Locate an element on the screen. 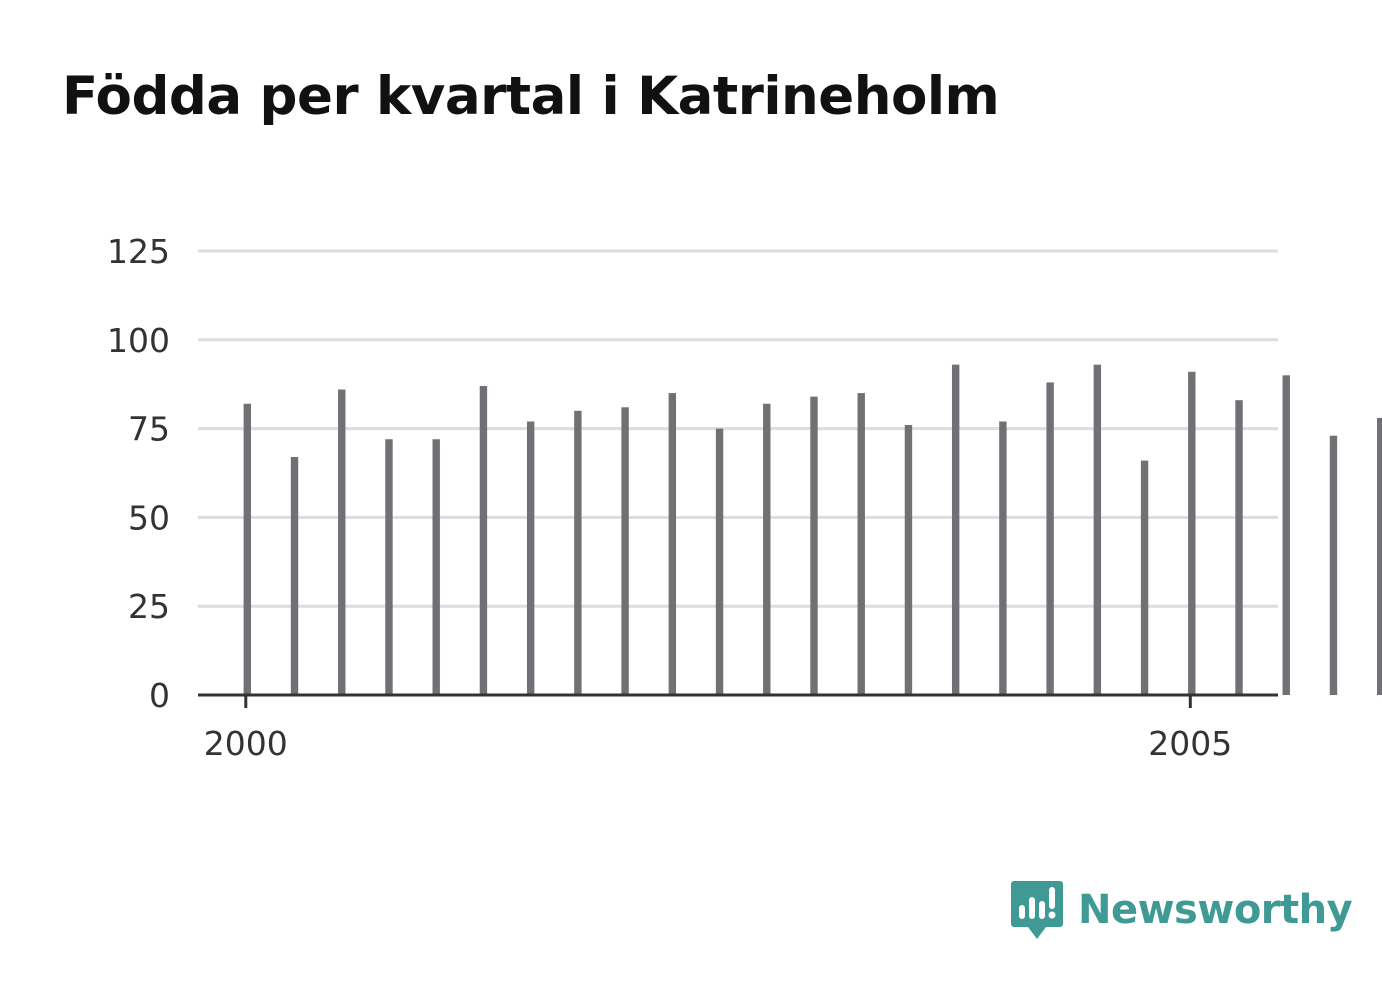 This screenshot has width=1382, height=999. x-tick-label: 2005 is located at coordinates (1190, 743).